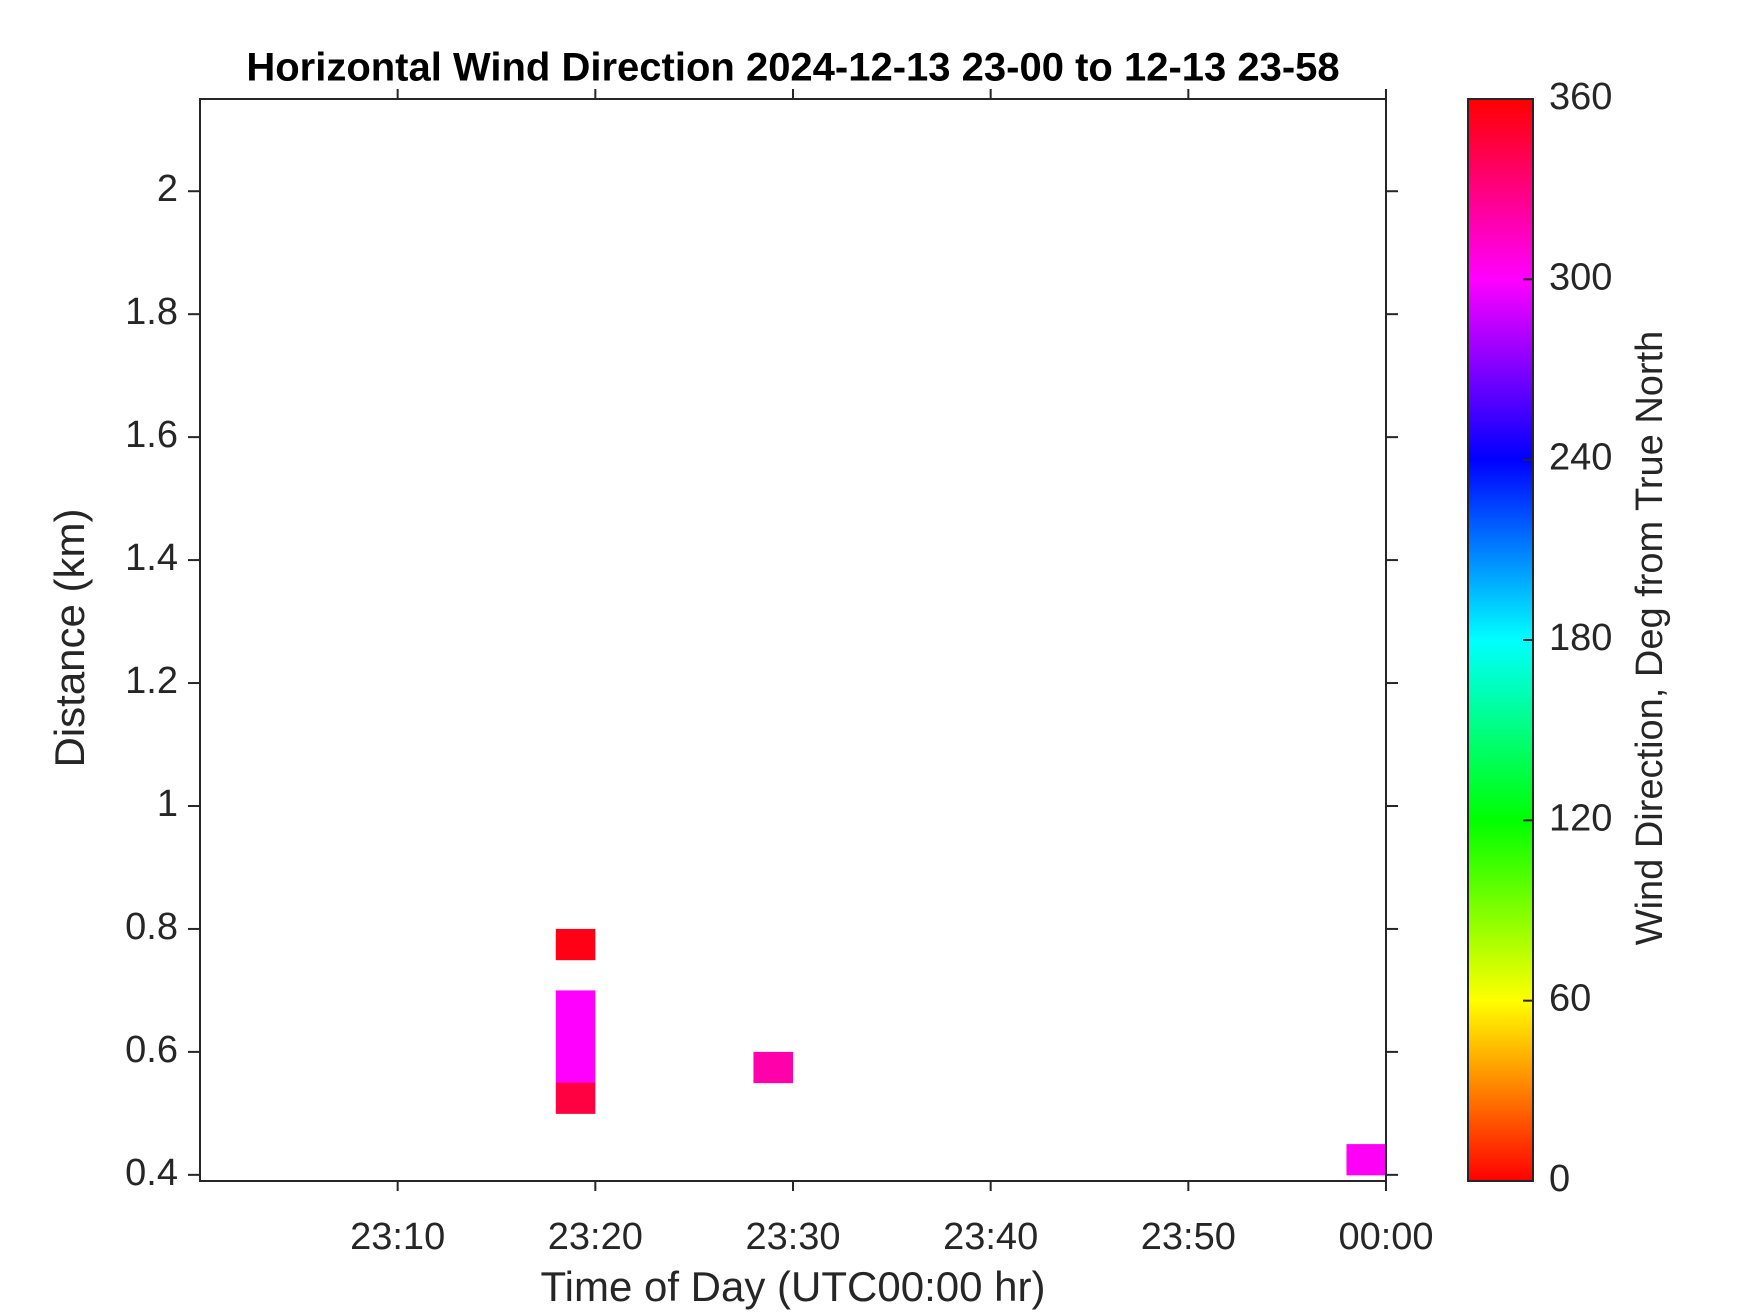  Describe the element at coordinates (151, 1050) in the screenshot. I see `y-tick-label: 0.6` at that location.